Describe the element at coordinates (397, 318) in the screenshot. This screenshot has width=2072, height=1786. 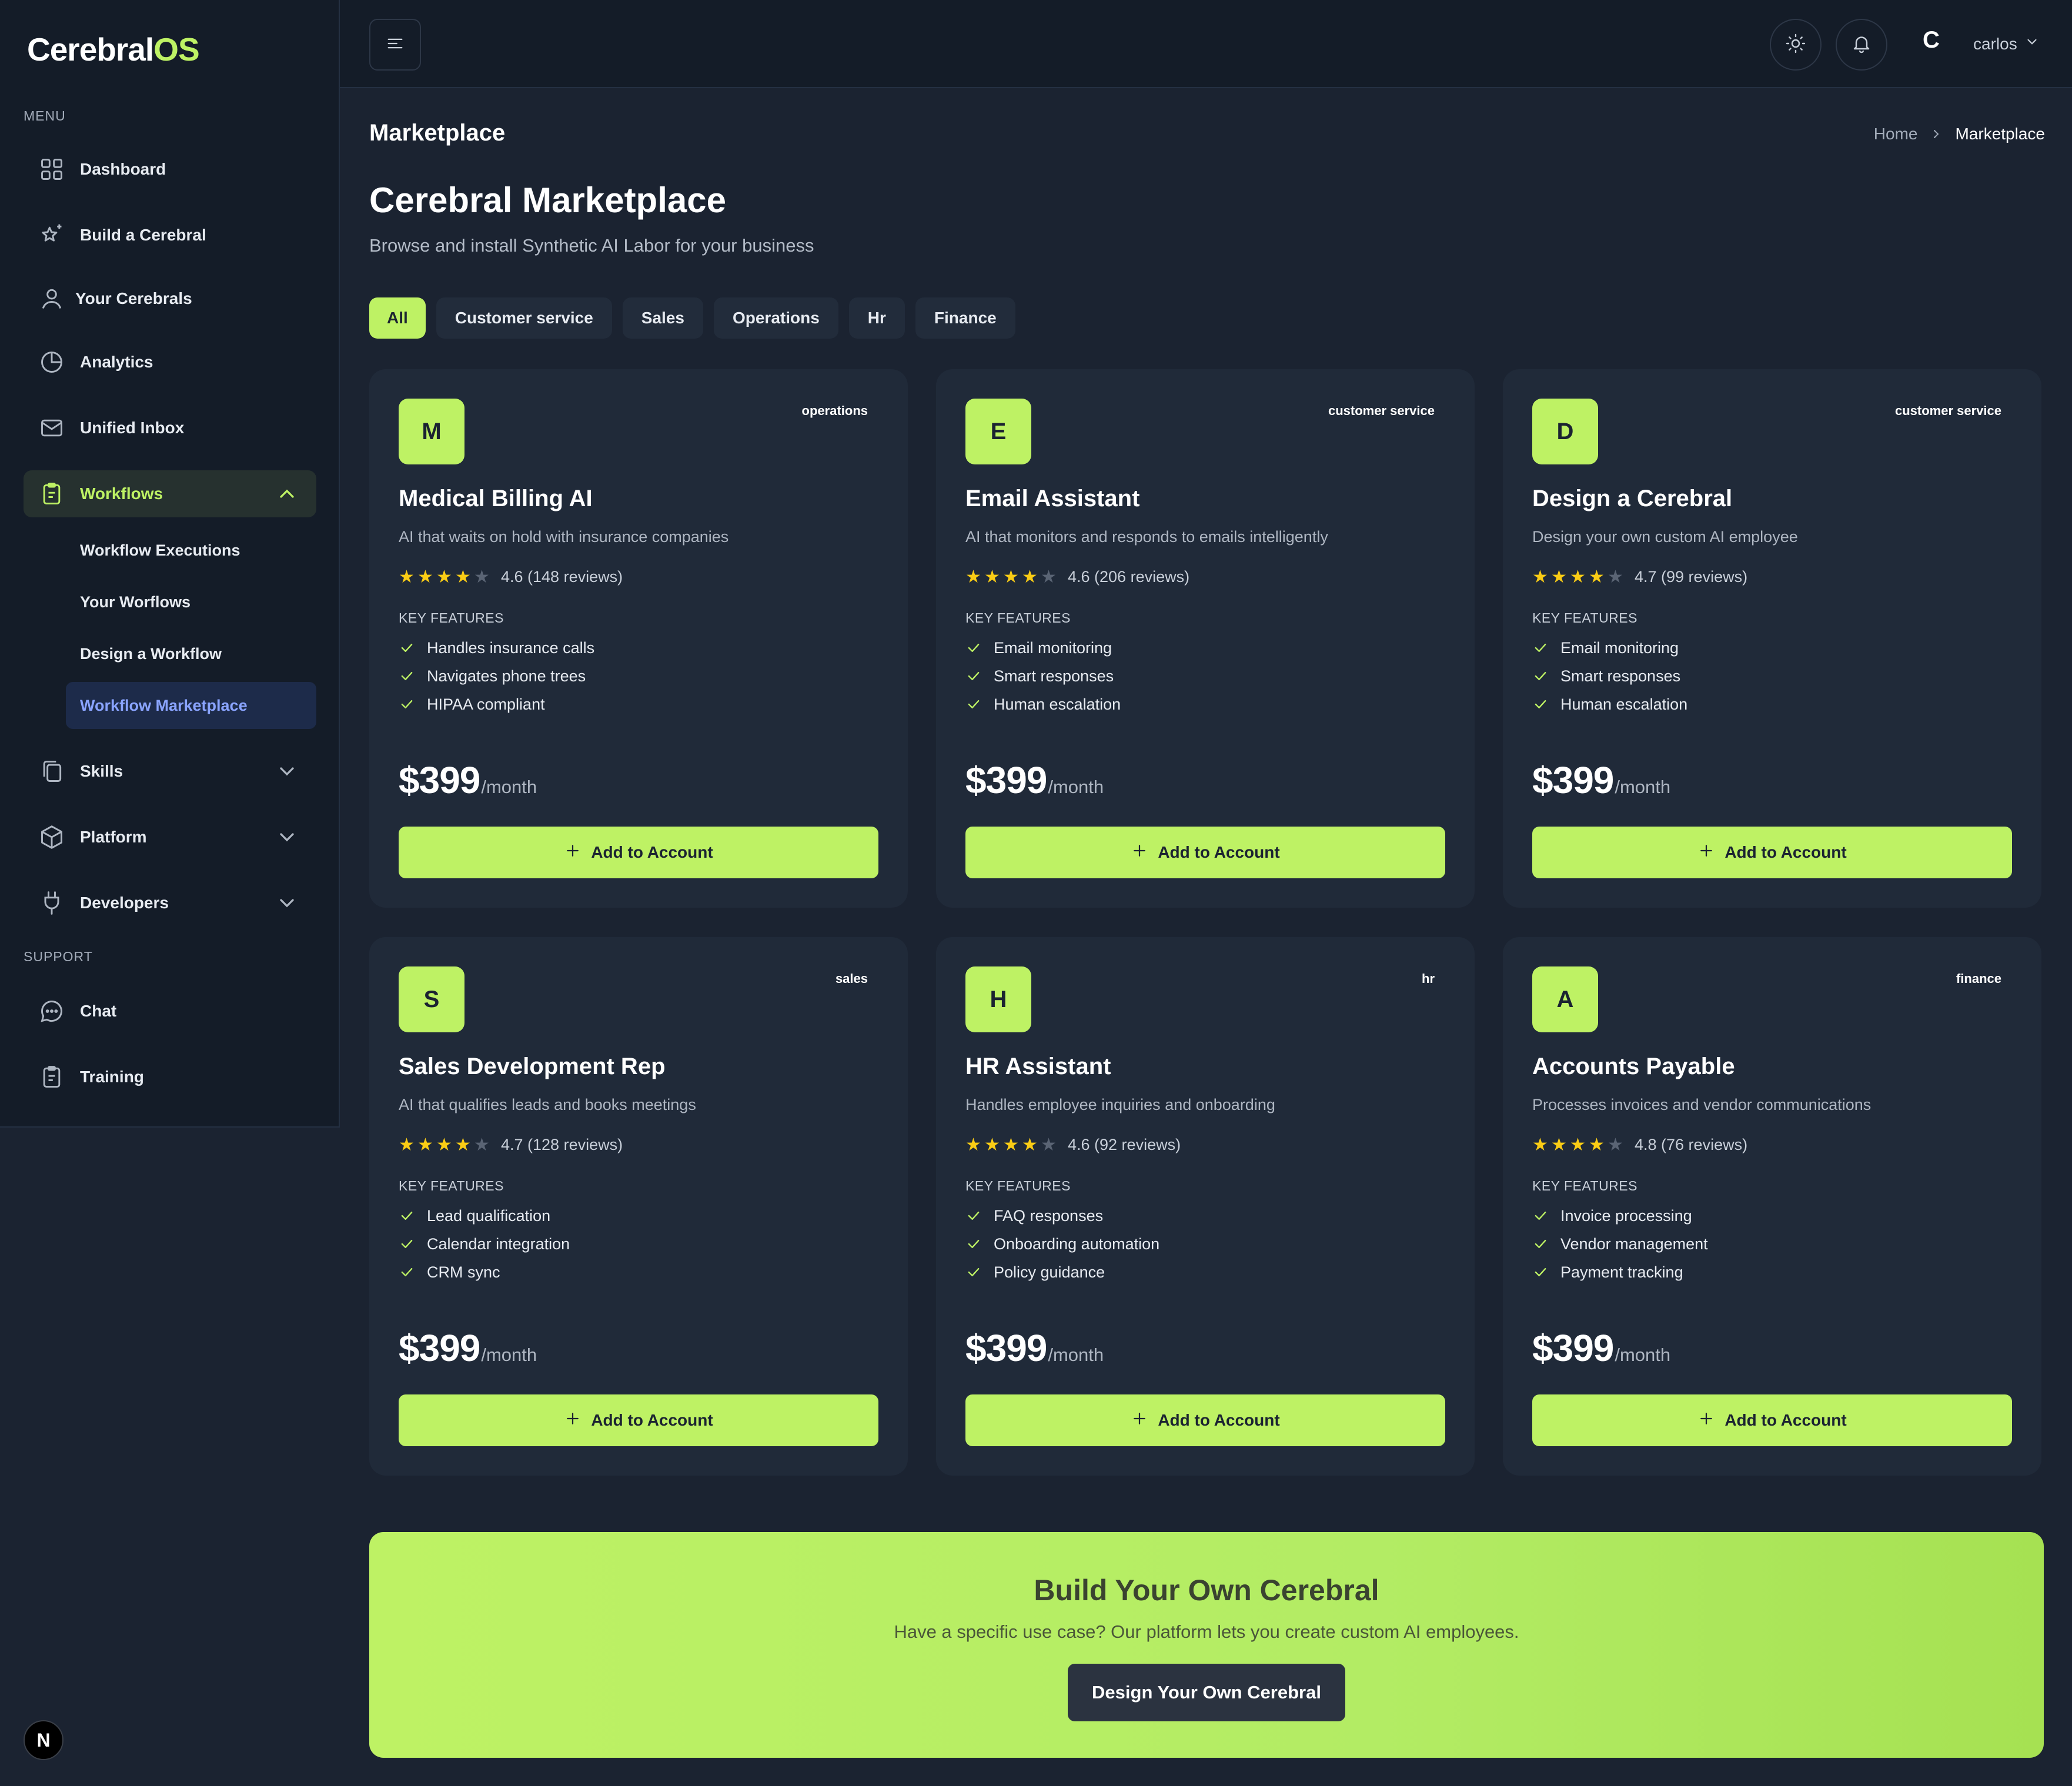
I see `tab-all: All` at that location.